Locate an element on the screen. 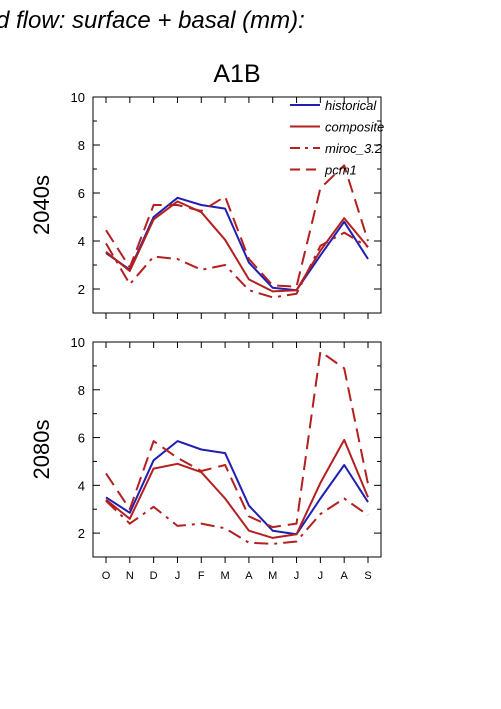 Image resolution: width=501 pixels, height=709 pixels. x-tick-label: F is located at coordinates (201, 576).